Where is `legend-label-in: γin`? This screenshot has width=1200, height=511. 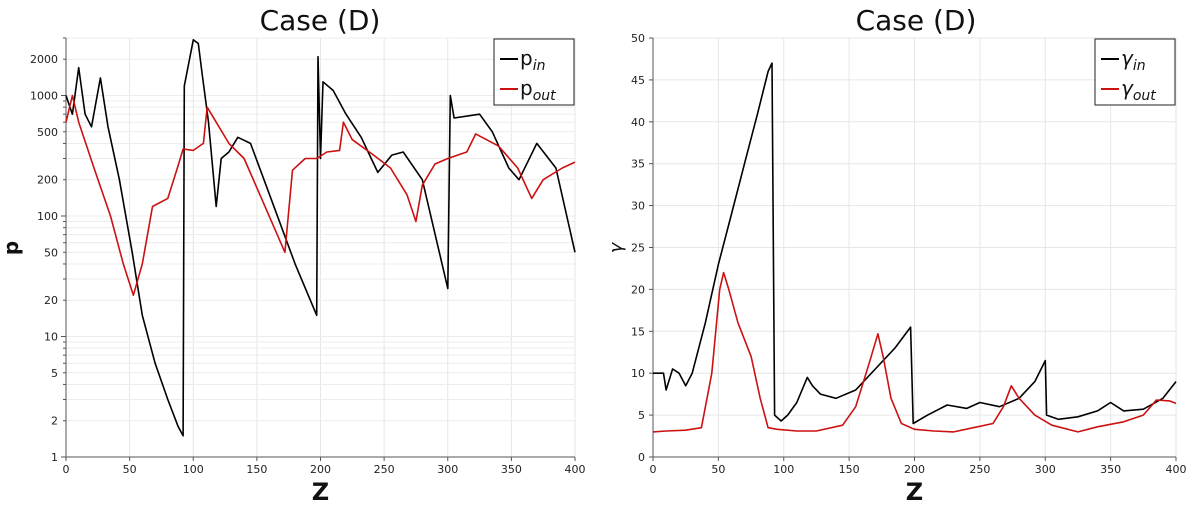
legend-label-in: γin is located at coordinates (1133, 60).